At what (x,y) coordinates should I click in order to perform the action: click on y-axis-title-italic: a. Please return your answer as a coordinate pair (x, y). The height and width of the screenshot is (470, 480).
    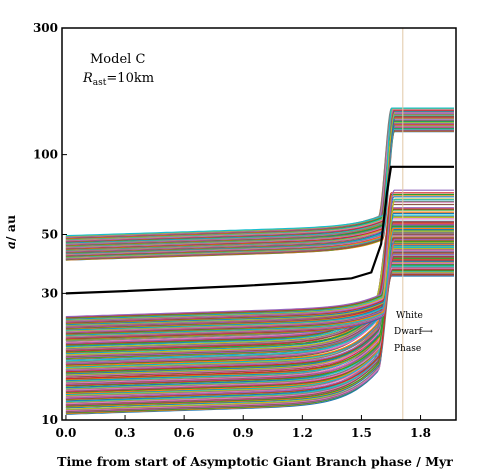
    Looking at the image, I should click on (10, 245).